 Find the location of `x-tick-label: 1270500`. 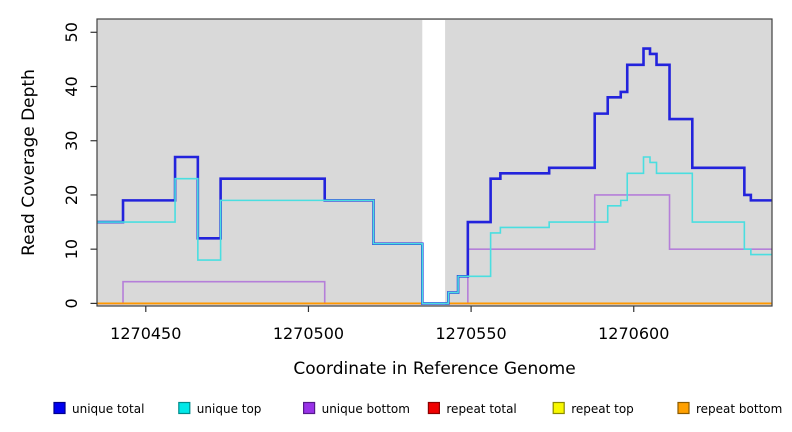

x-tick-label: 1270500 is located at coordinates (308, 333).